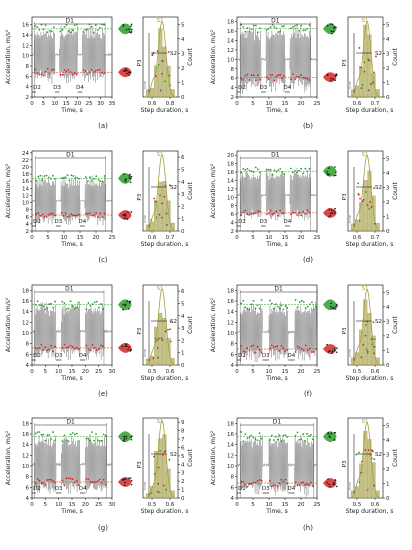  Describe the element at coordinates (112, 104) in the screenshot. I see `time-tick-label: 35` at that location.